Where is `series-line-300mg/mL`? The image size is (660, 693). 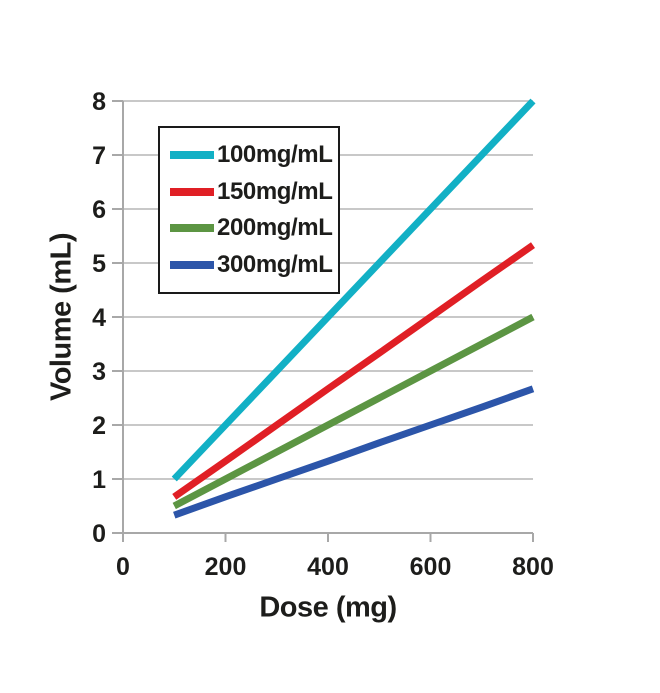
series-line-300mg/mL is located at coordinates (354, 452).